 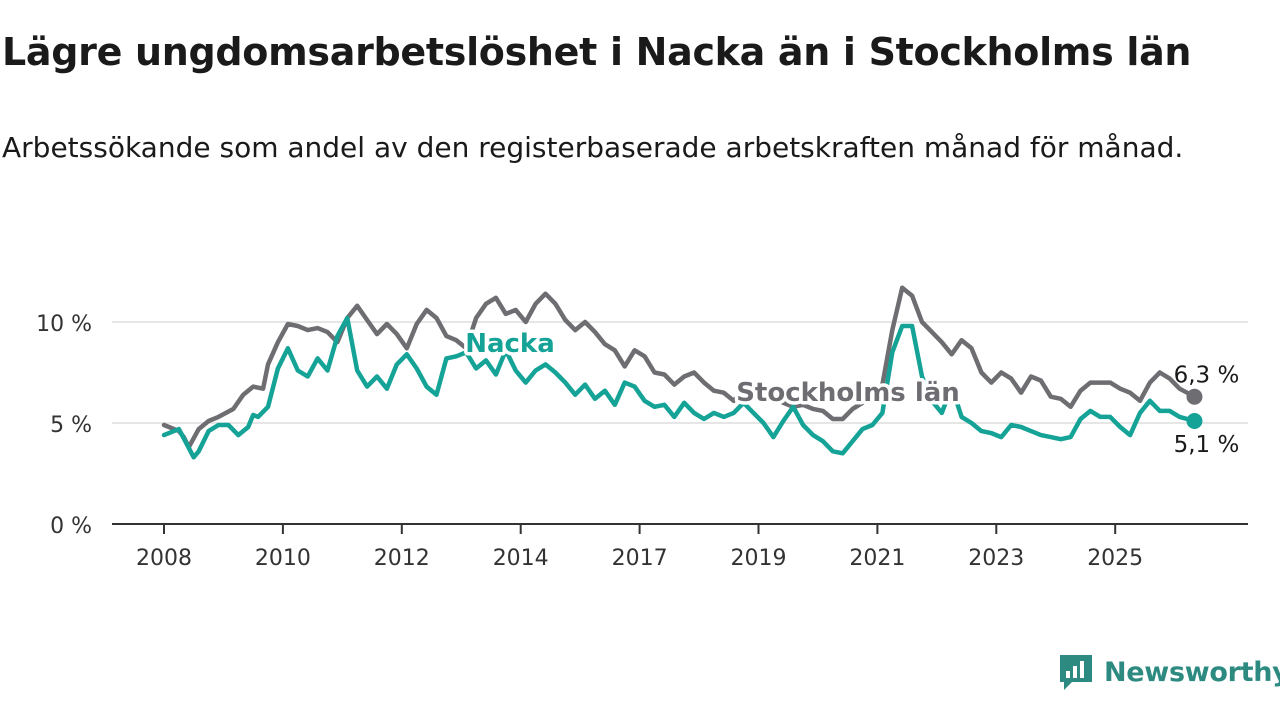 What do you see at coordinates (164, 558) in the screenshot?
I see `x-tick-label: 2008` at bounding box center [164, 558].